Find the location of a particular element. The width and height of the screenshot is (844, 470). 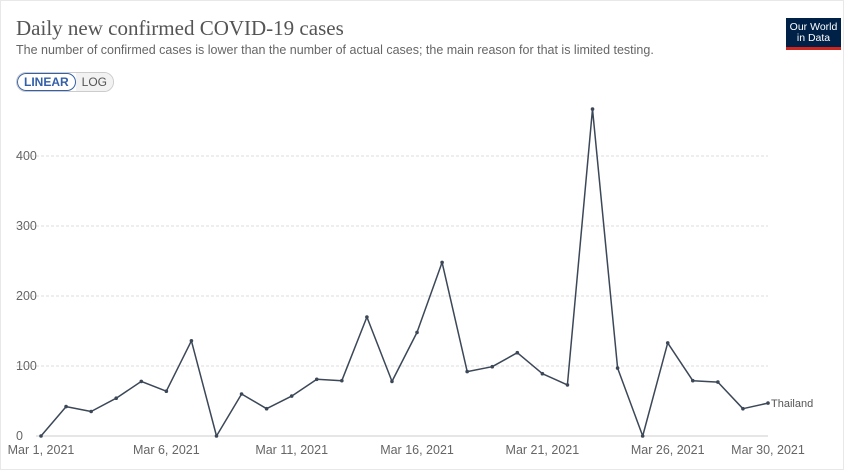

x-tick-label: Mar 6, 2021 is located at coordinates (166, 450).